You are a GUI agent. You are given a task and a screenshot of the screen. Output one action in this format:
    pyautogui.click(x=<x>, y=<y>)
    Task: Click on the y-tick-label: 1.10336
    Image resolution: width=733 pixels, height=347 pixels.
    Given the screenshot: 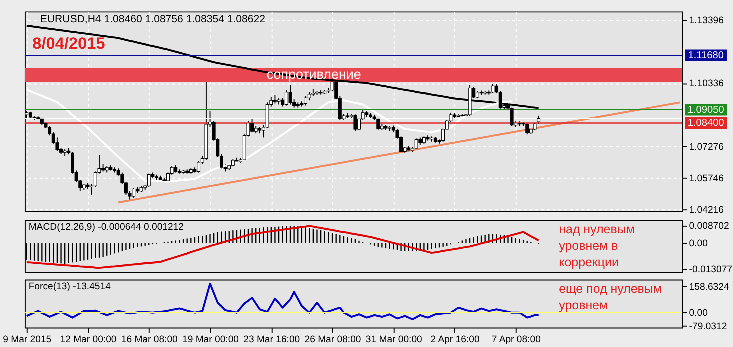 What is the action you would take?
    pyautogui.click(x=706, y=84)
    